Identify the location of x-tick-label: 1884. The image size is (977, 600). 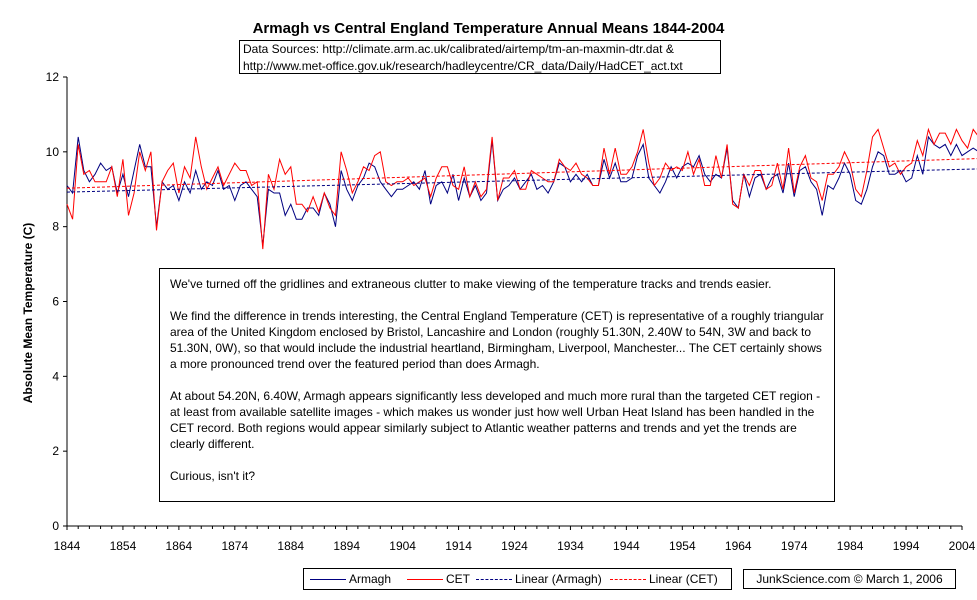
(290, 546).